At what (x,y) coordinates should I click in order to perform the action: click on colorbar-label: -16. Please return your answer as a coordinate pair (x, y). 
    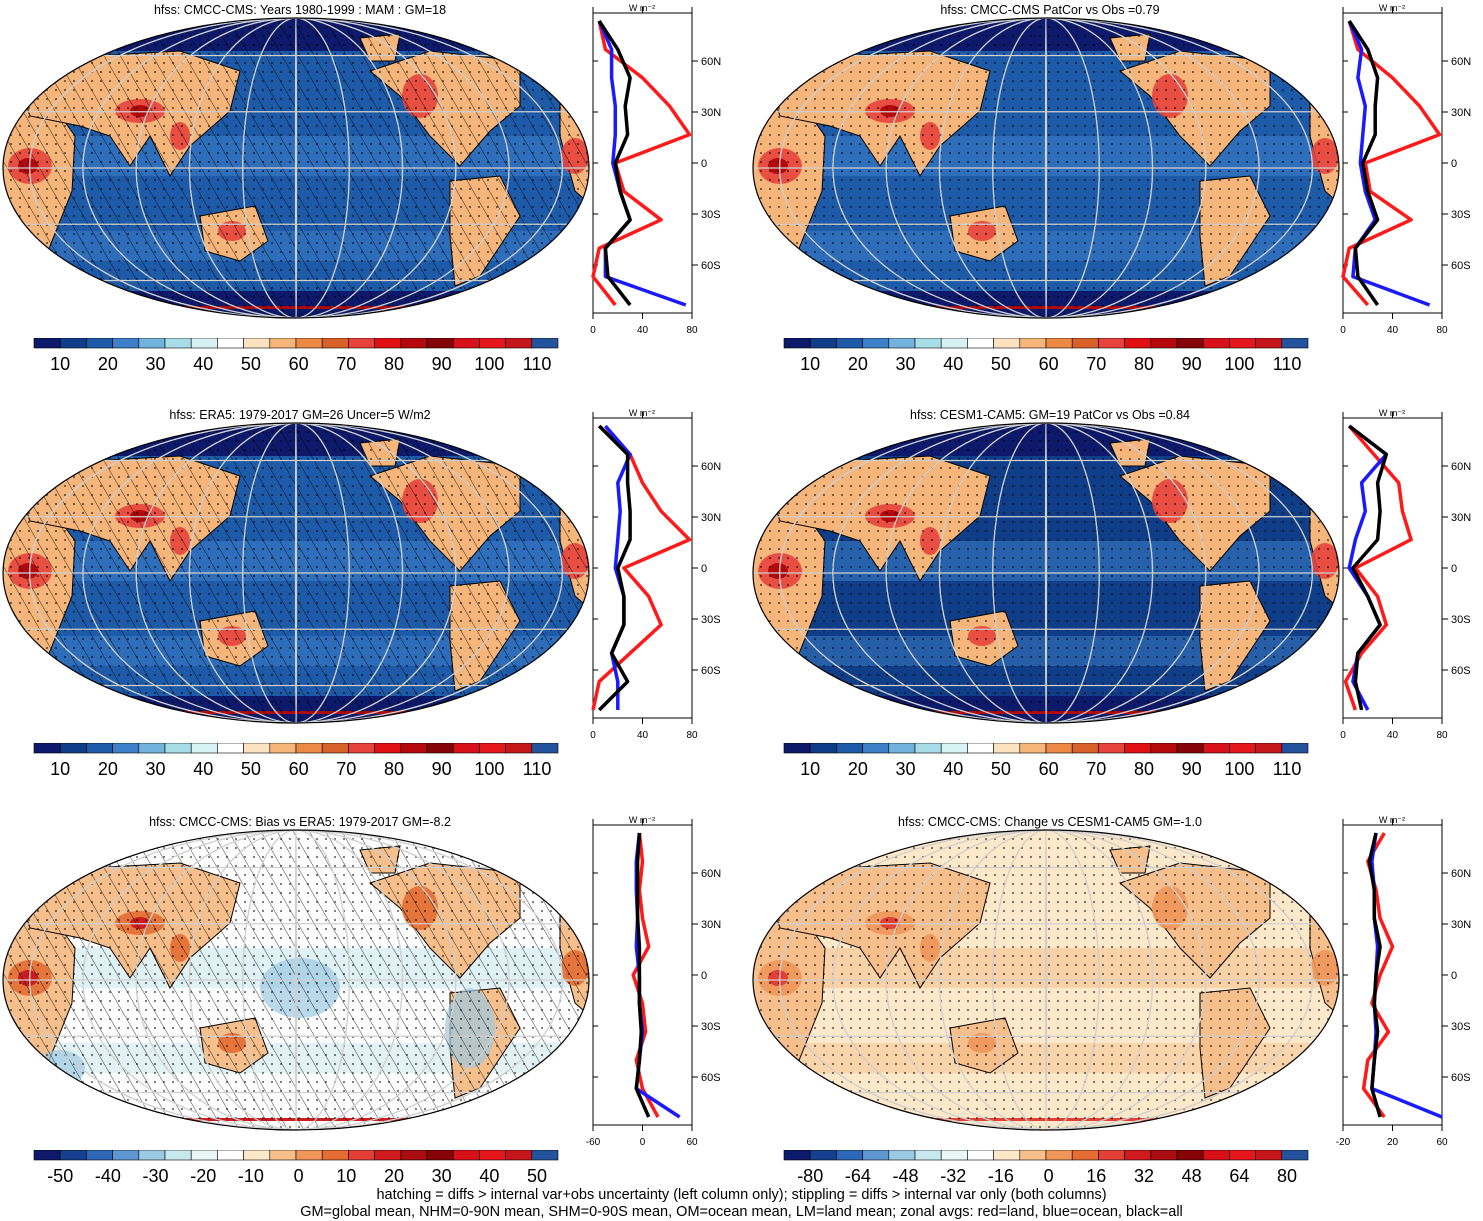
    Looking at the image, I should click on (1001, 1176).